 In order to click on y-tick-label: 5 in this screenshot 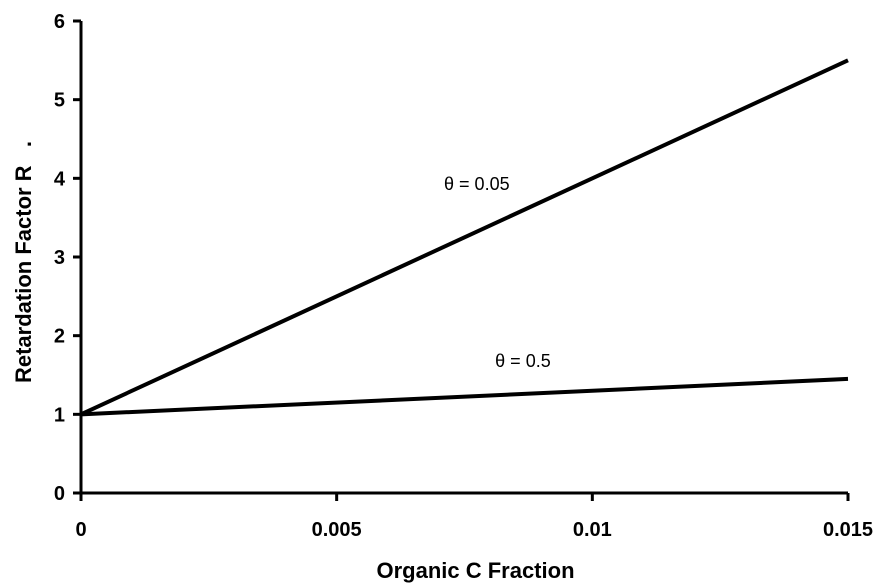, I will do `click(59, 101)`.